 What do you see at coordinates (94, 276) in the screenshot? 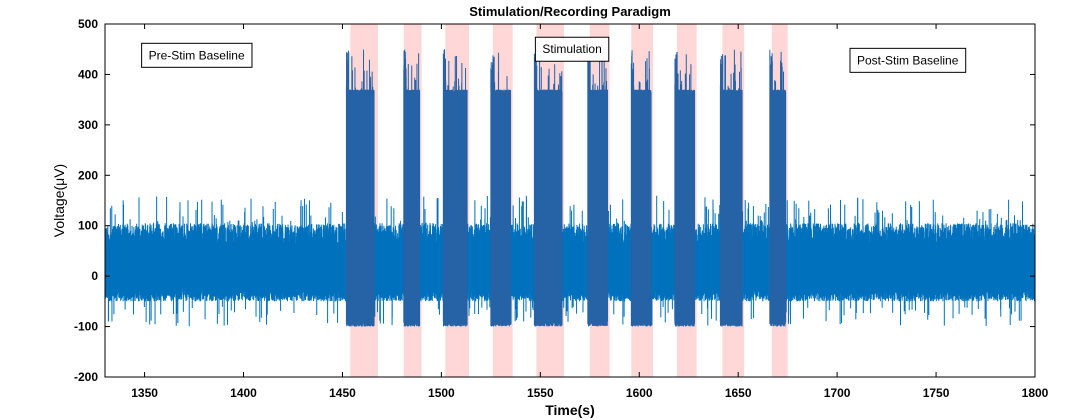
I see `y-tick-label: 0` at bounding box center [94, 276].